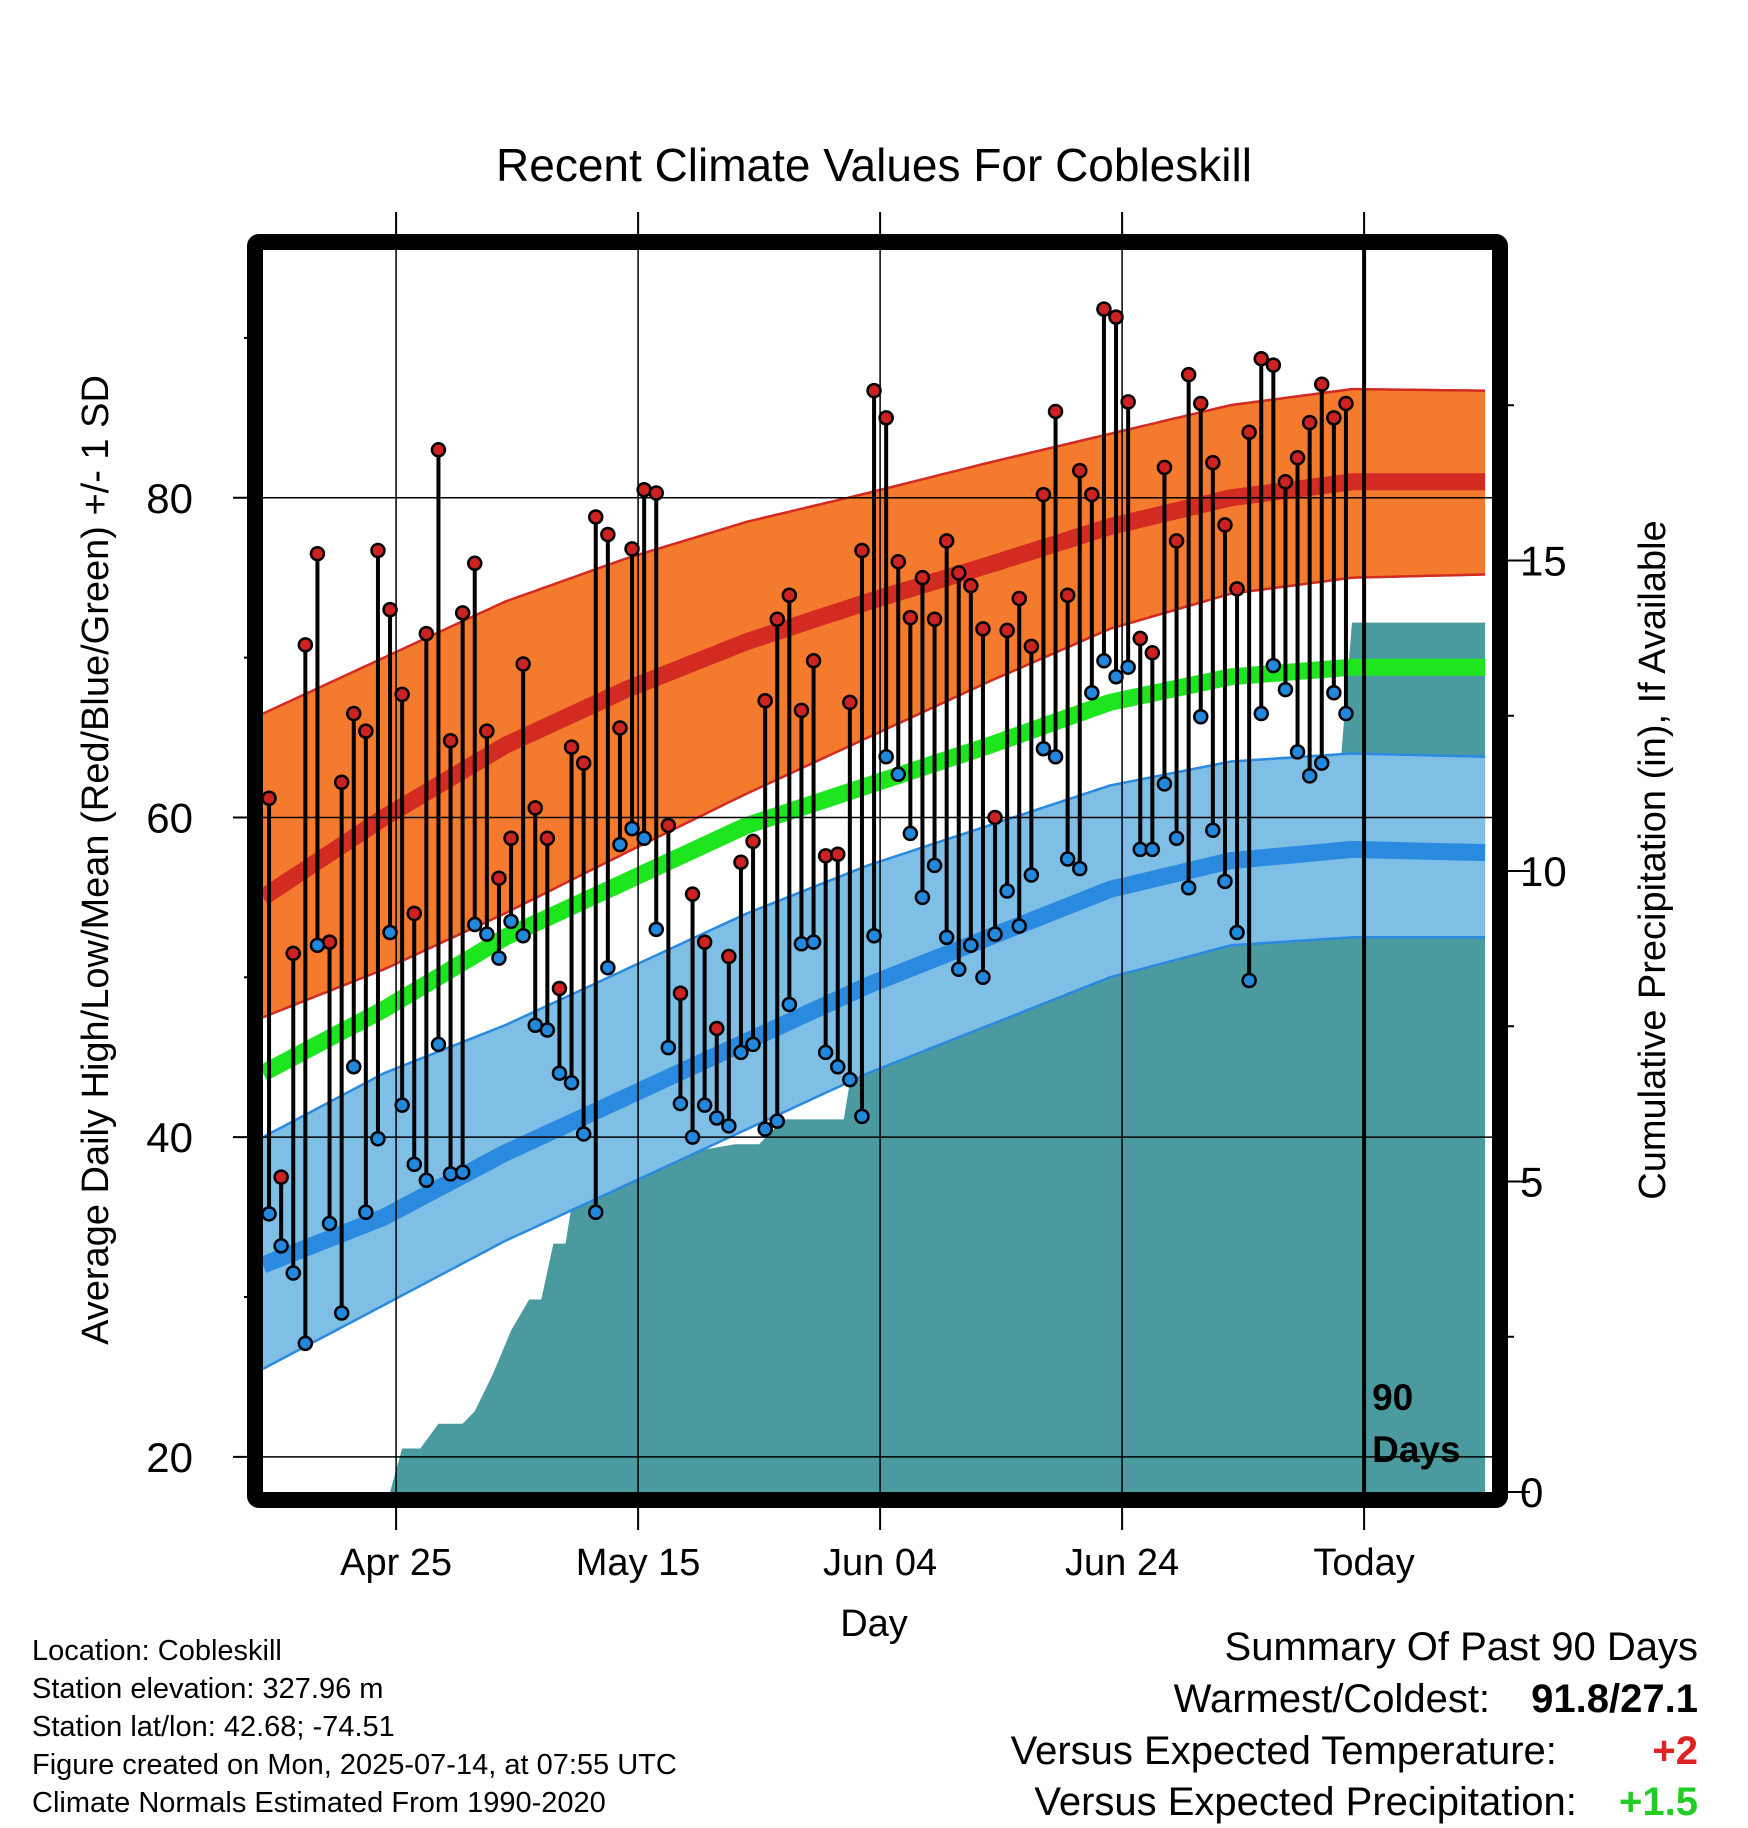 The height and width of the screenshot is (1828, 1748). I want to click on y-tick-label: 60, so click(169, 817).